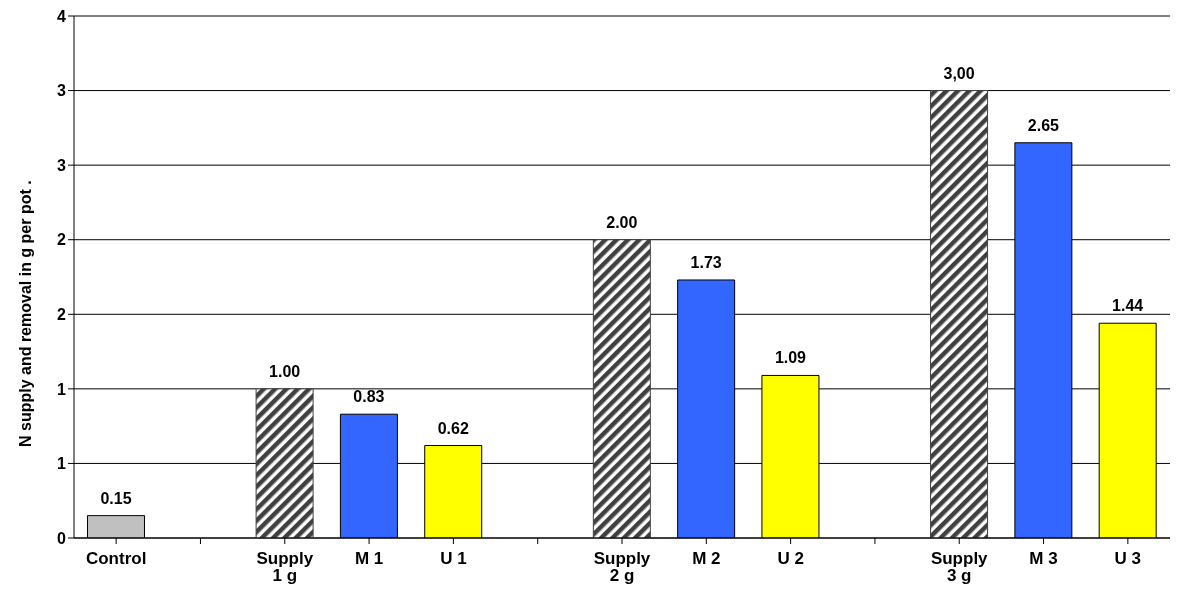 The width and height of the screenshot is (1187, 609). I want to click on y-tick-label: 0, so click(62, 538).